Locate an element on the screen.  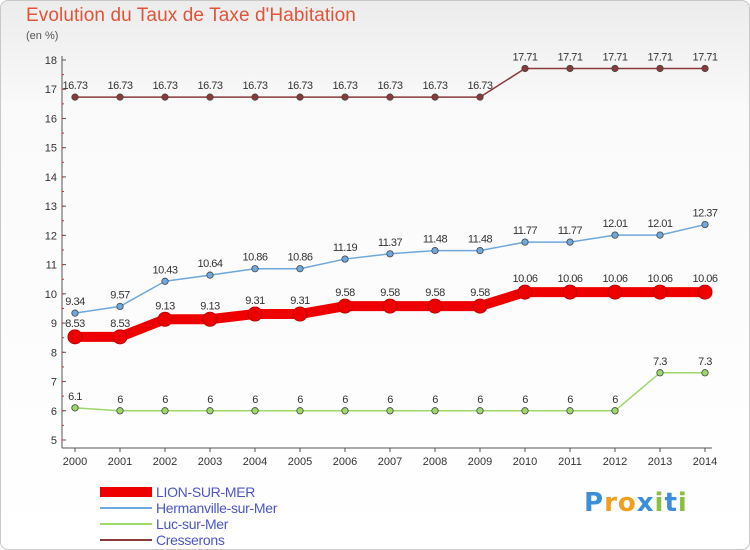
y-tick-label: 18 is located at coordinates (51, 61).